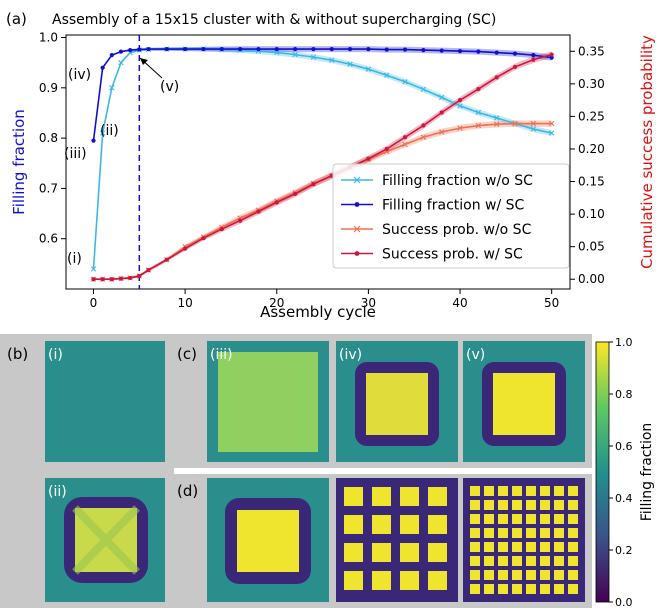  I want to click on y-axis-label-left: Filling fraction, so click(19, 162).